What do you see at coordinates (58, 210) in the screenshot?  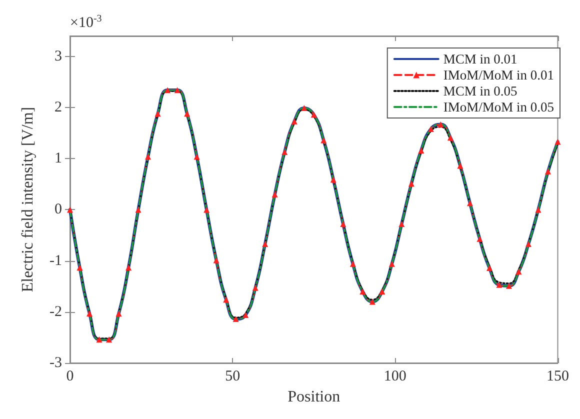 I see `y-tick-label: 0` at bounding box center [58, 210].